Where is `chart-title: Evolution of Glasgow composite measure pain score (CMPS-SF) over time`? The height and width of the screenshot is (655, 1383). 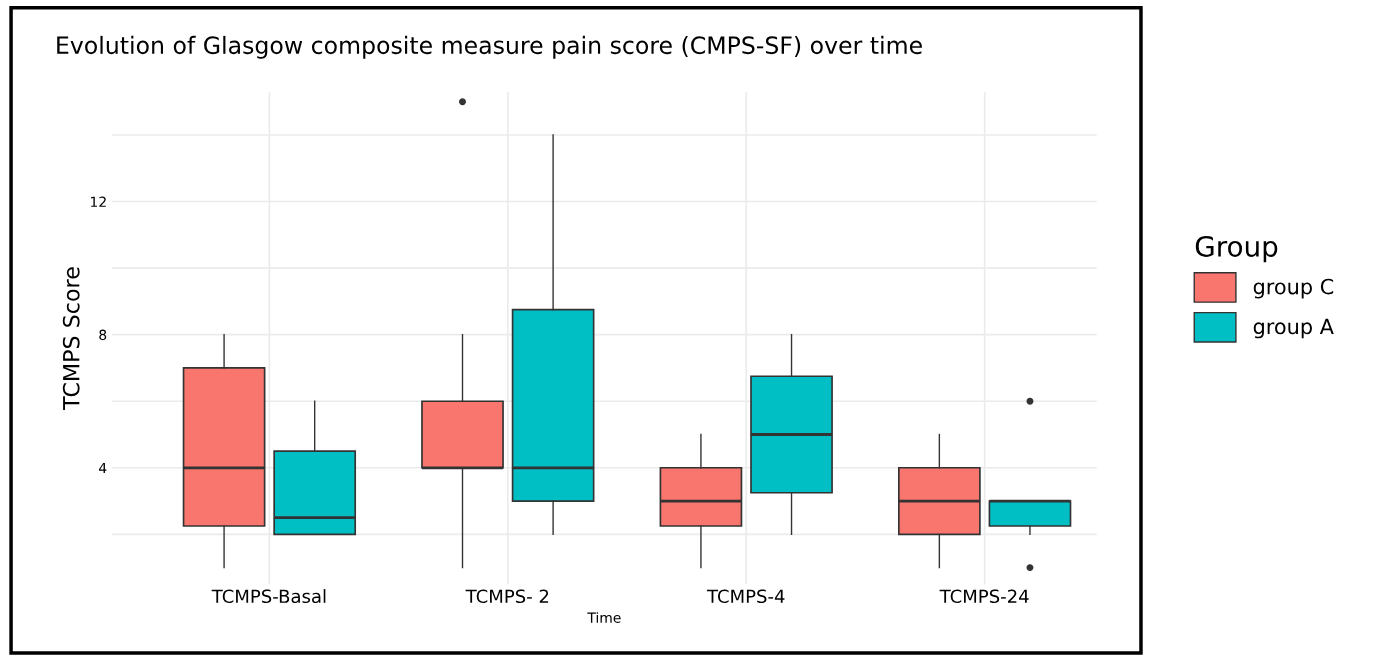 chart-title: Evolution of Glasgow composite measure pain score (CMPS-SF) over time is located at coordinates (489, 47).